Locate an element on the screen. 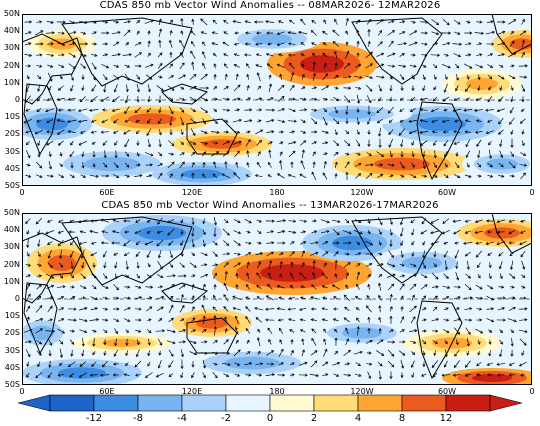 The width and height of the screenshot is (540, 426). latitude-label: 50N is located at coordinates (11, 13).